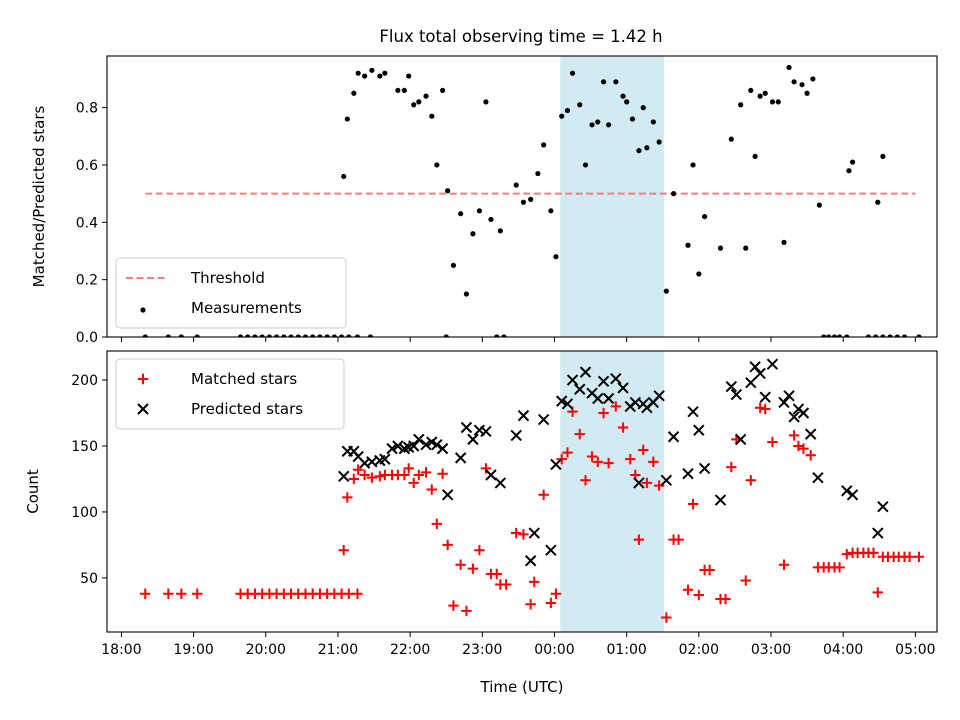 The height and width of the screenshot is (720, 960). Describe the element at coordinates (33, 491) in the screenshot. I see `y-axis-label: Count` at that location.